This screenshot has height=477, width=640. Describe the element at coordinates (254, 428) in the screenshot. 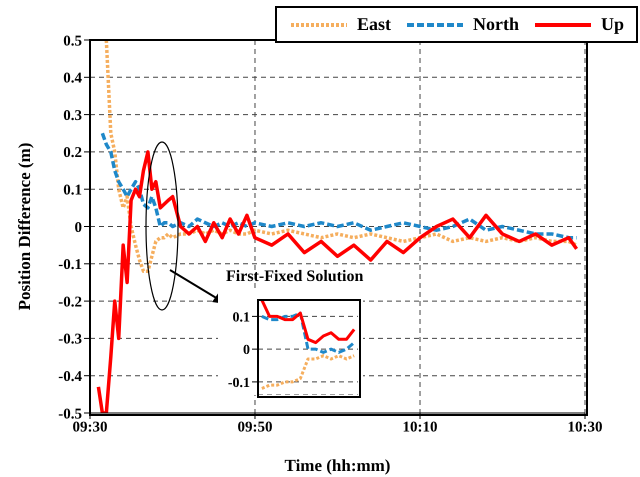

I see `x-tick-label: 09:50` at that location.